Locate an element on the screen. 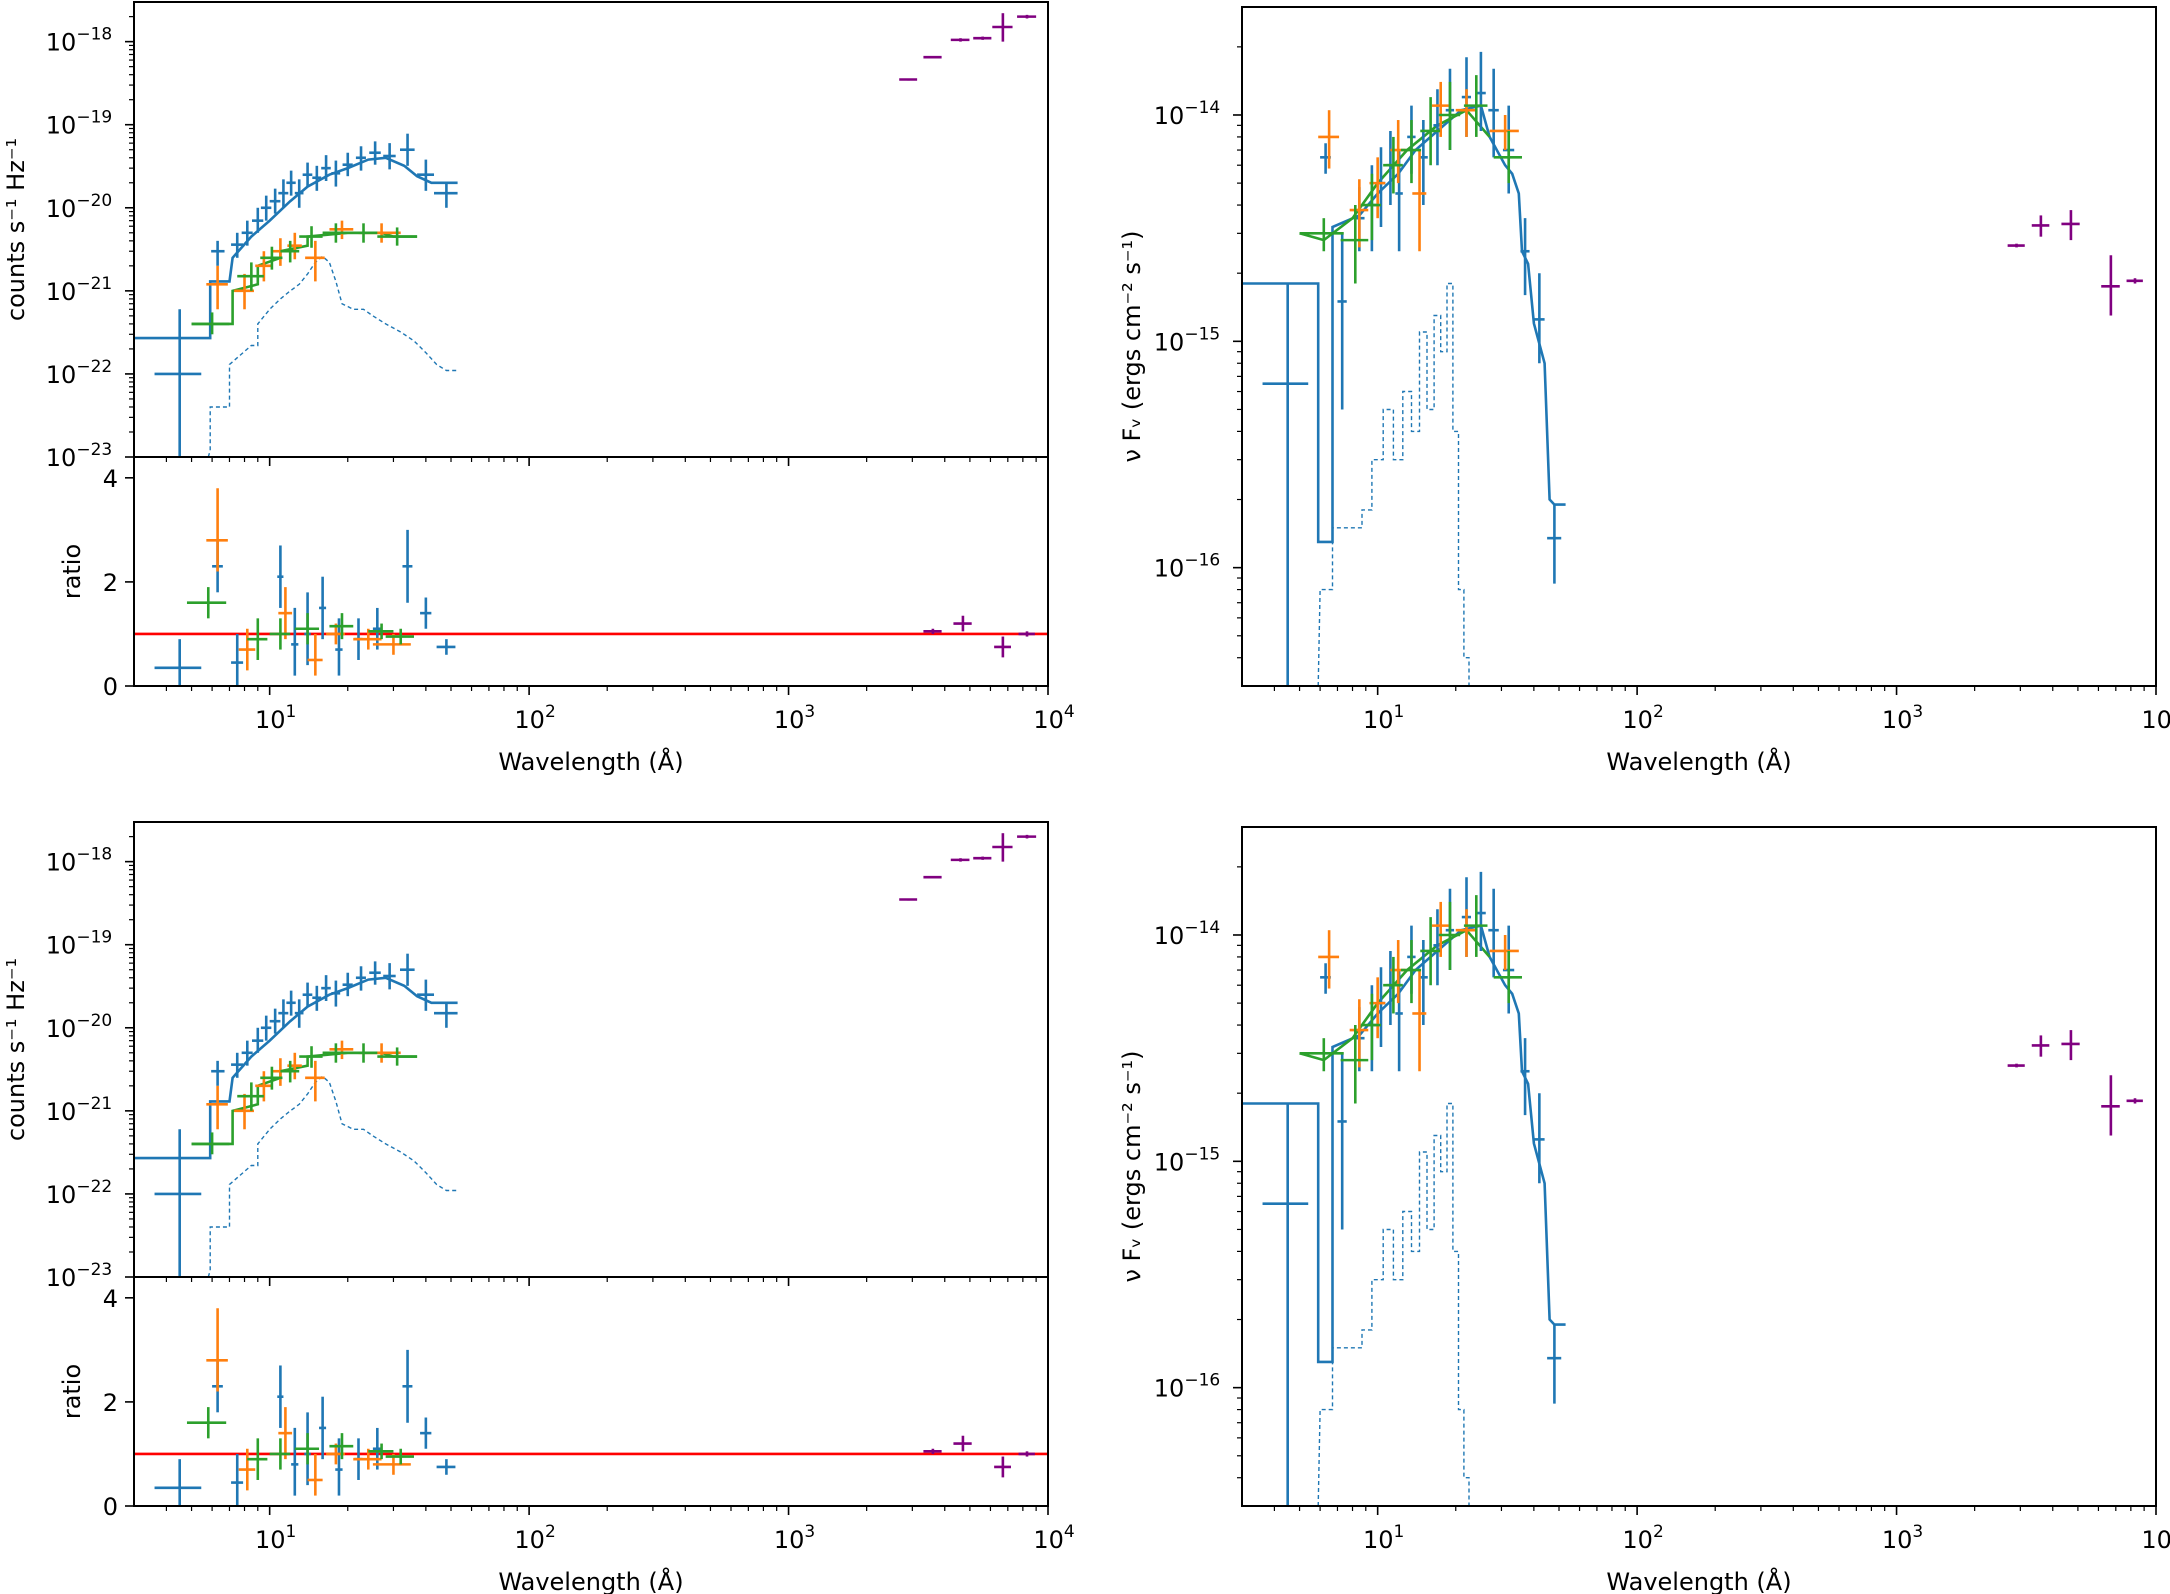  panel-ratio-top: 10¹ 10² 10³ 10⁴ 0 2 4 Wavelength (Å) ratio is located at coordinates (566, 616).